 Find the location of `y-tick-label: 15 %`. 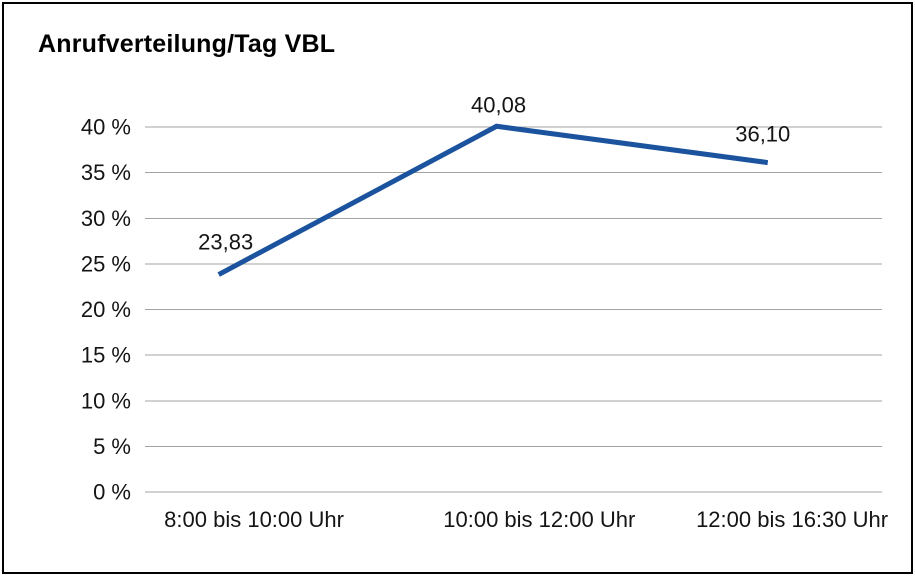

y-tick-label: 15 % is located at coordinates (106, 355).